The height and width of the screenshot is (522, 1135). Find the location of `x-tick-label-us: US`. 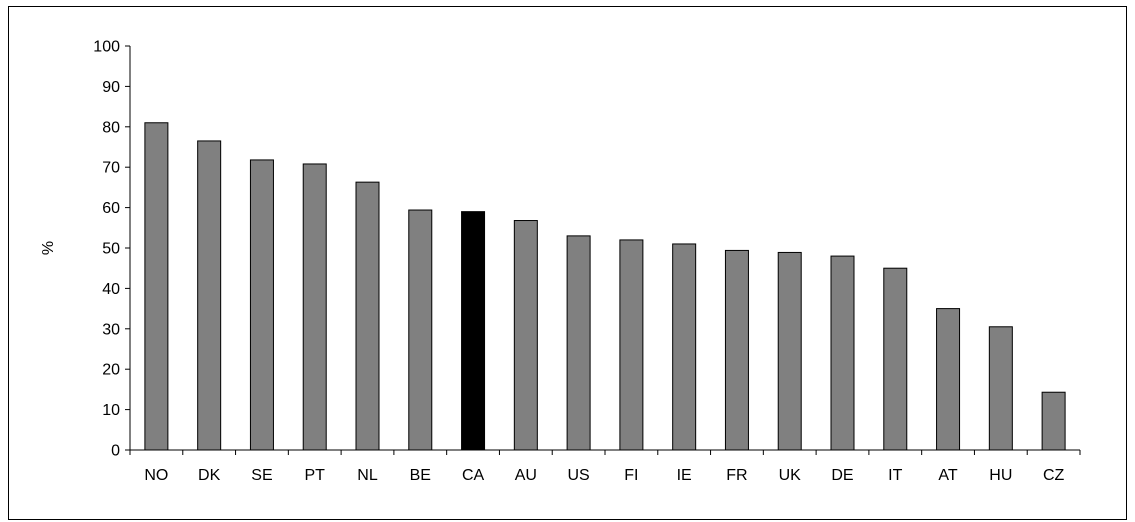

x-tick-label-us: US is located at coordinates (578, 475).